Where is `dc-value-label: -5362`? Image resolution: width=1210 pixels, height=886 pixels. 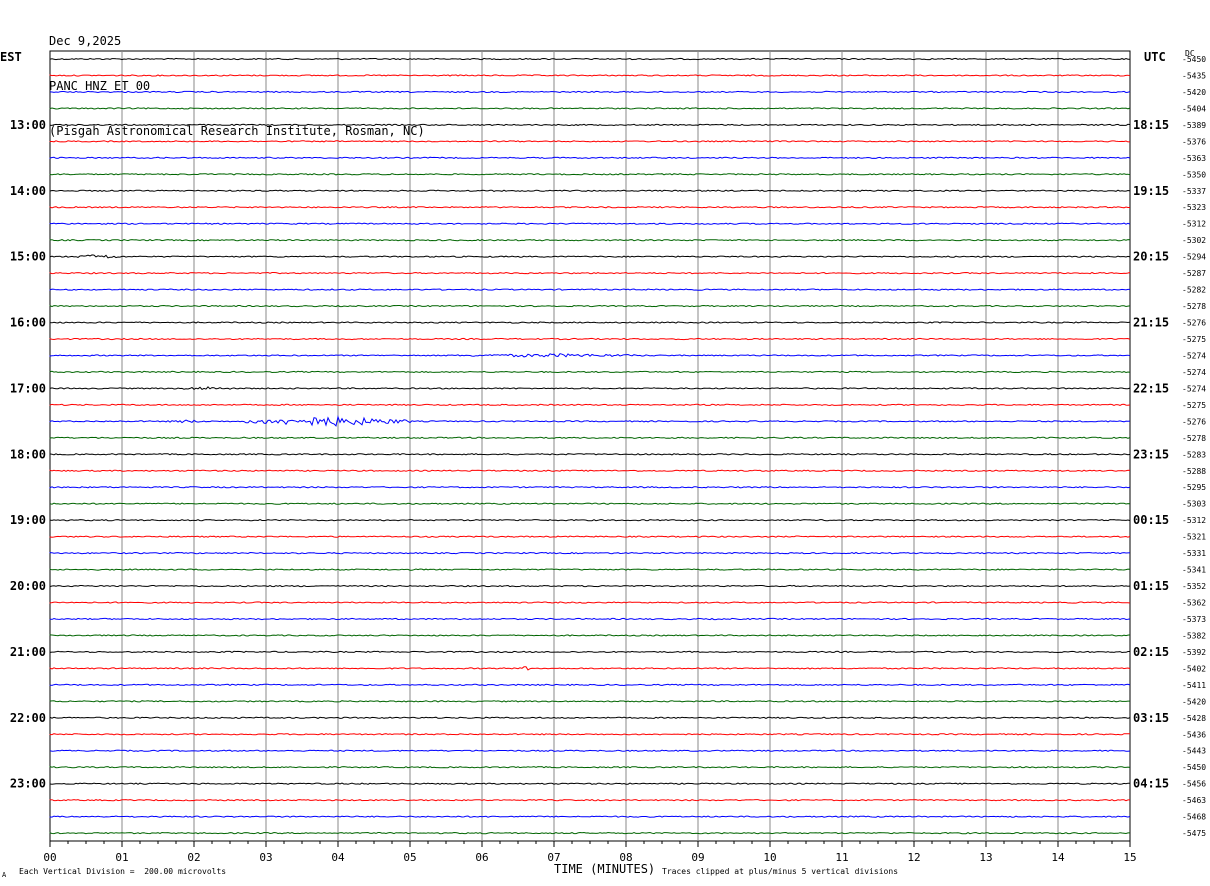
dc-value-label: -5362 is located at coordinates (1194, 603).